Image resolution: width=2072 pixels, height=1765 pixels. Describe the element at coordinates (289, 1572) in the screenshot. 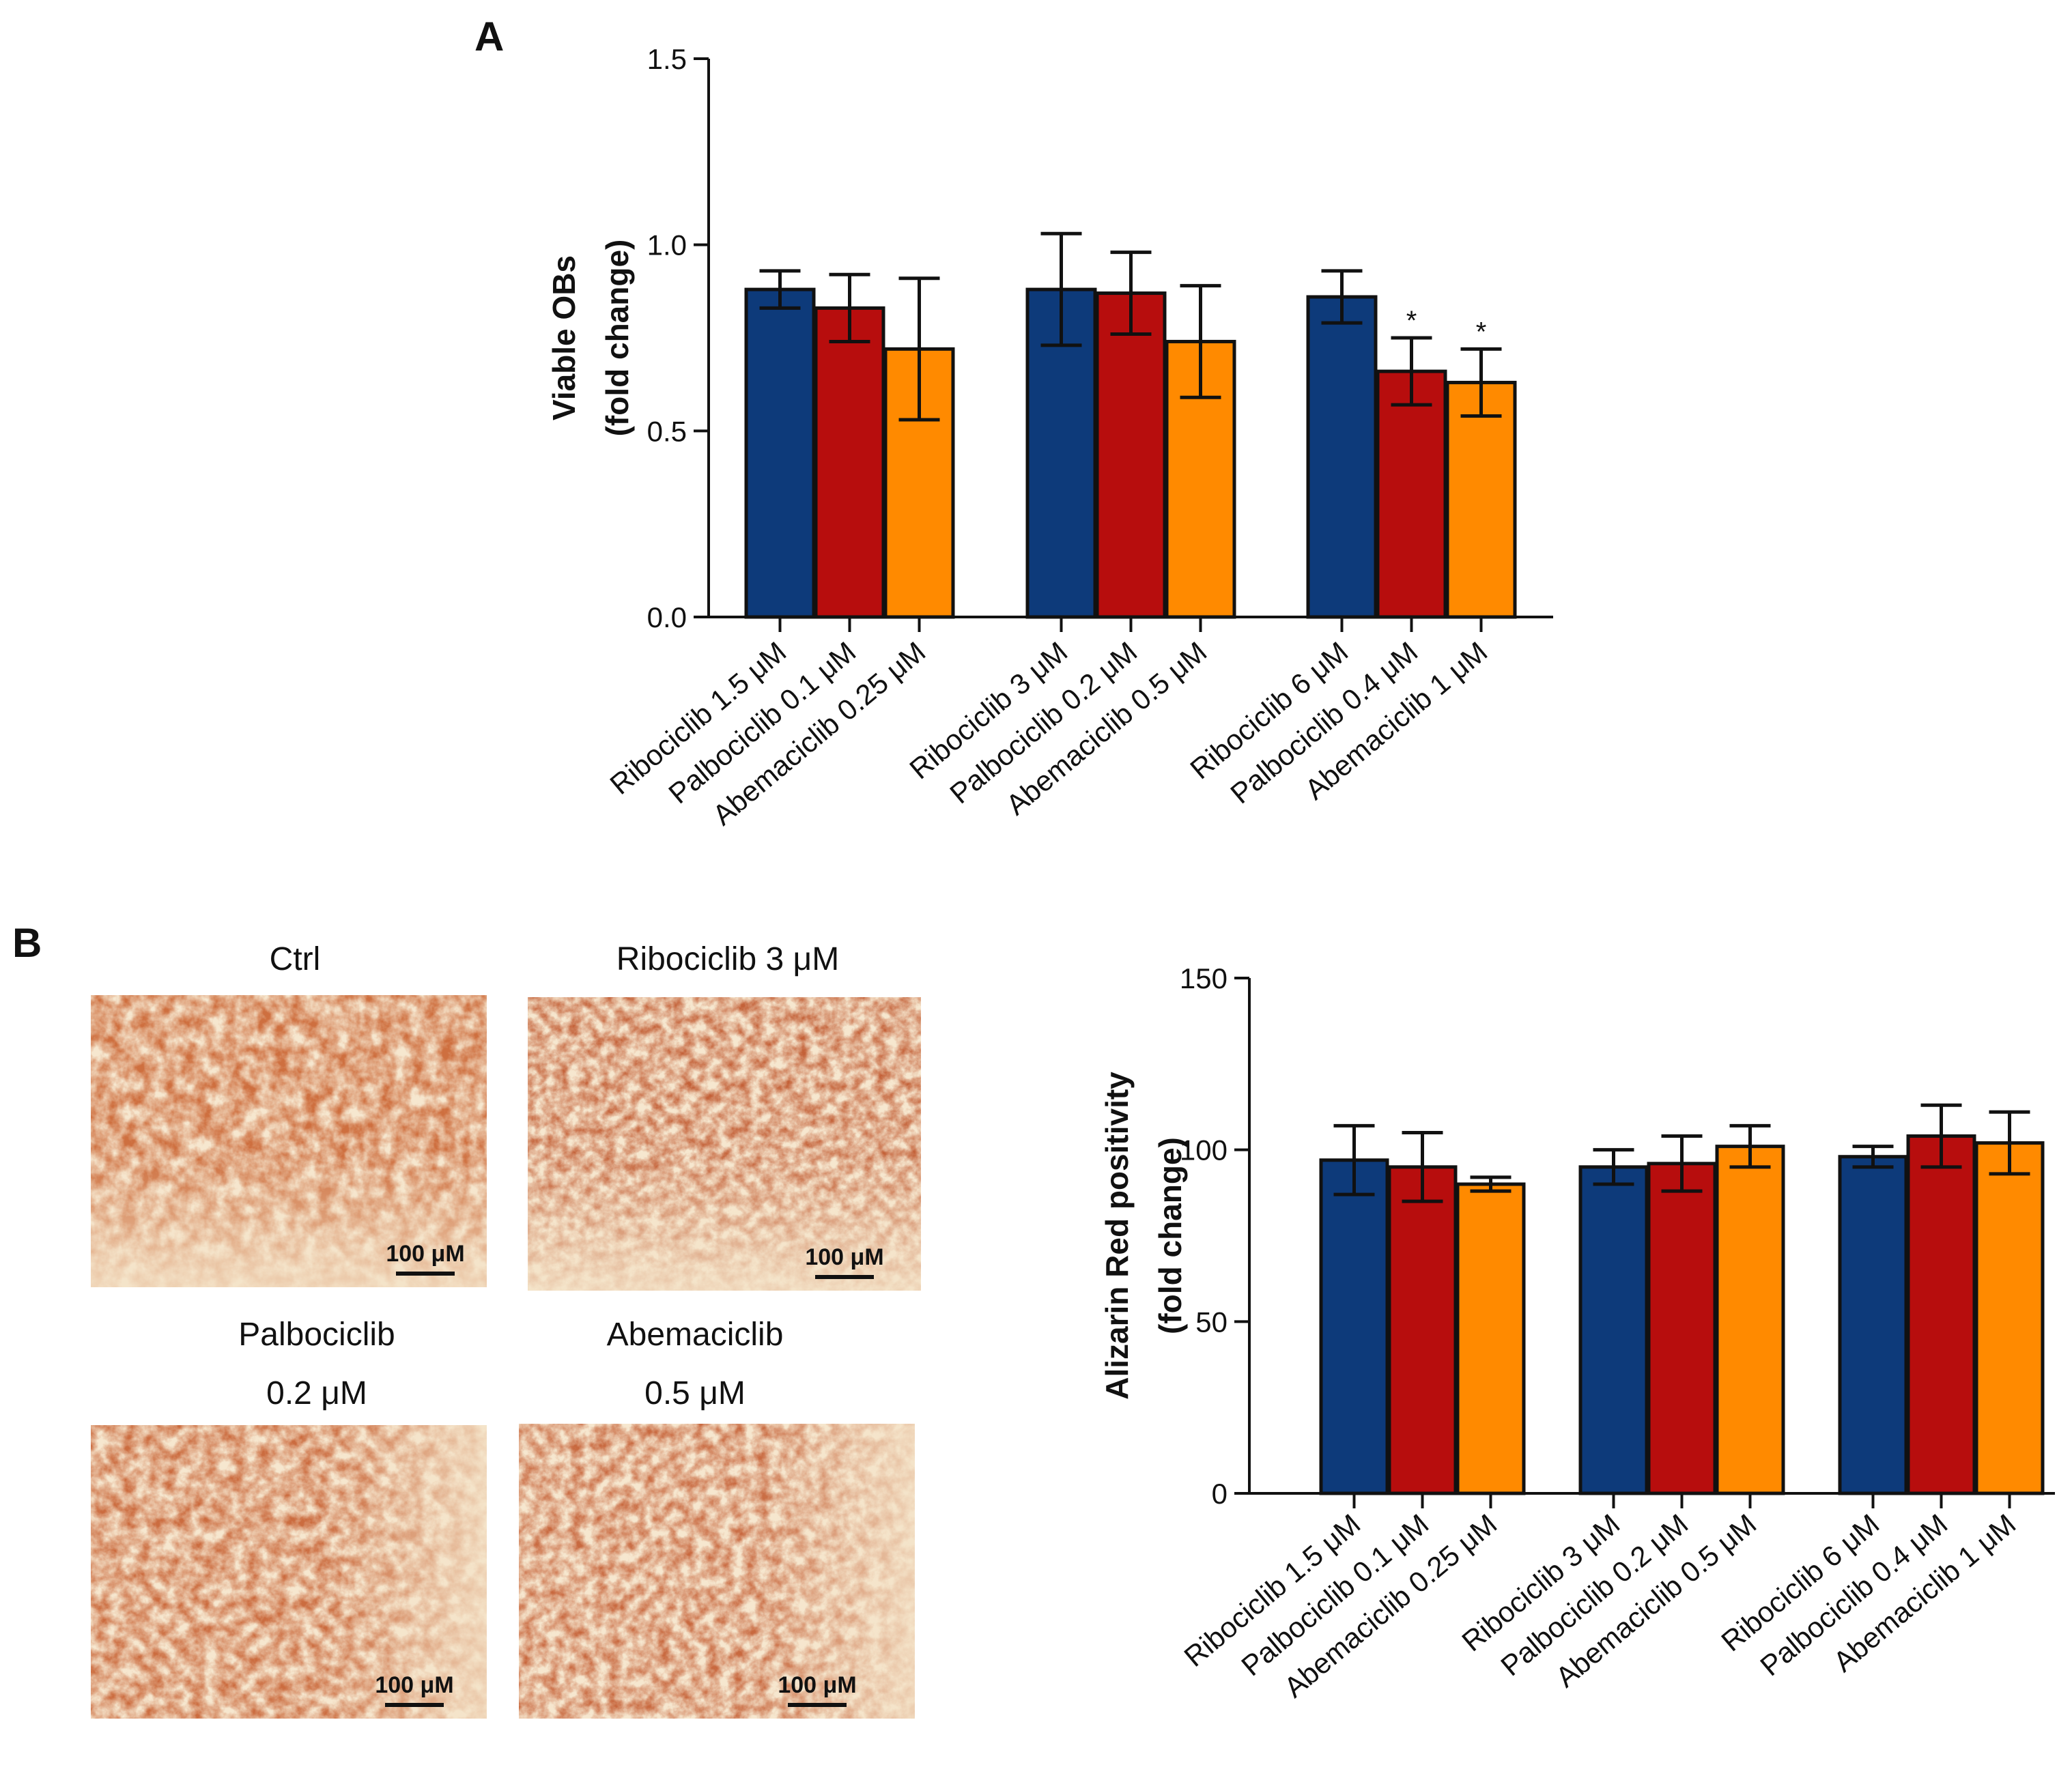

I see `micrograph-palbociclib-0-2um: 100 μM` at that location.